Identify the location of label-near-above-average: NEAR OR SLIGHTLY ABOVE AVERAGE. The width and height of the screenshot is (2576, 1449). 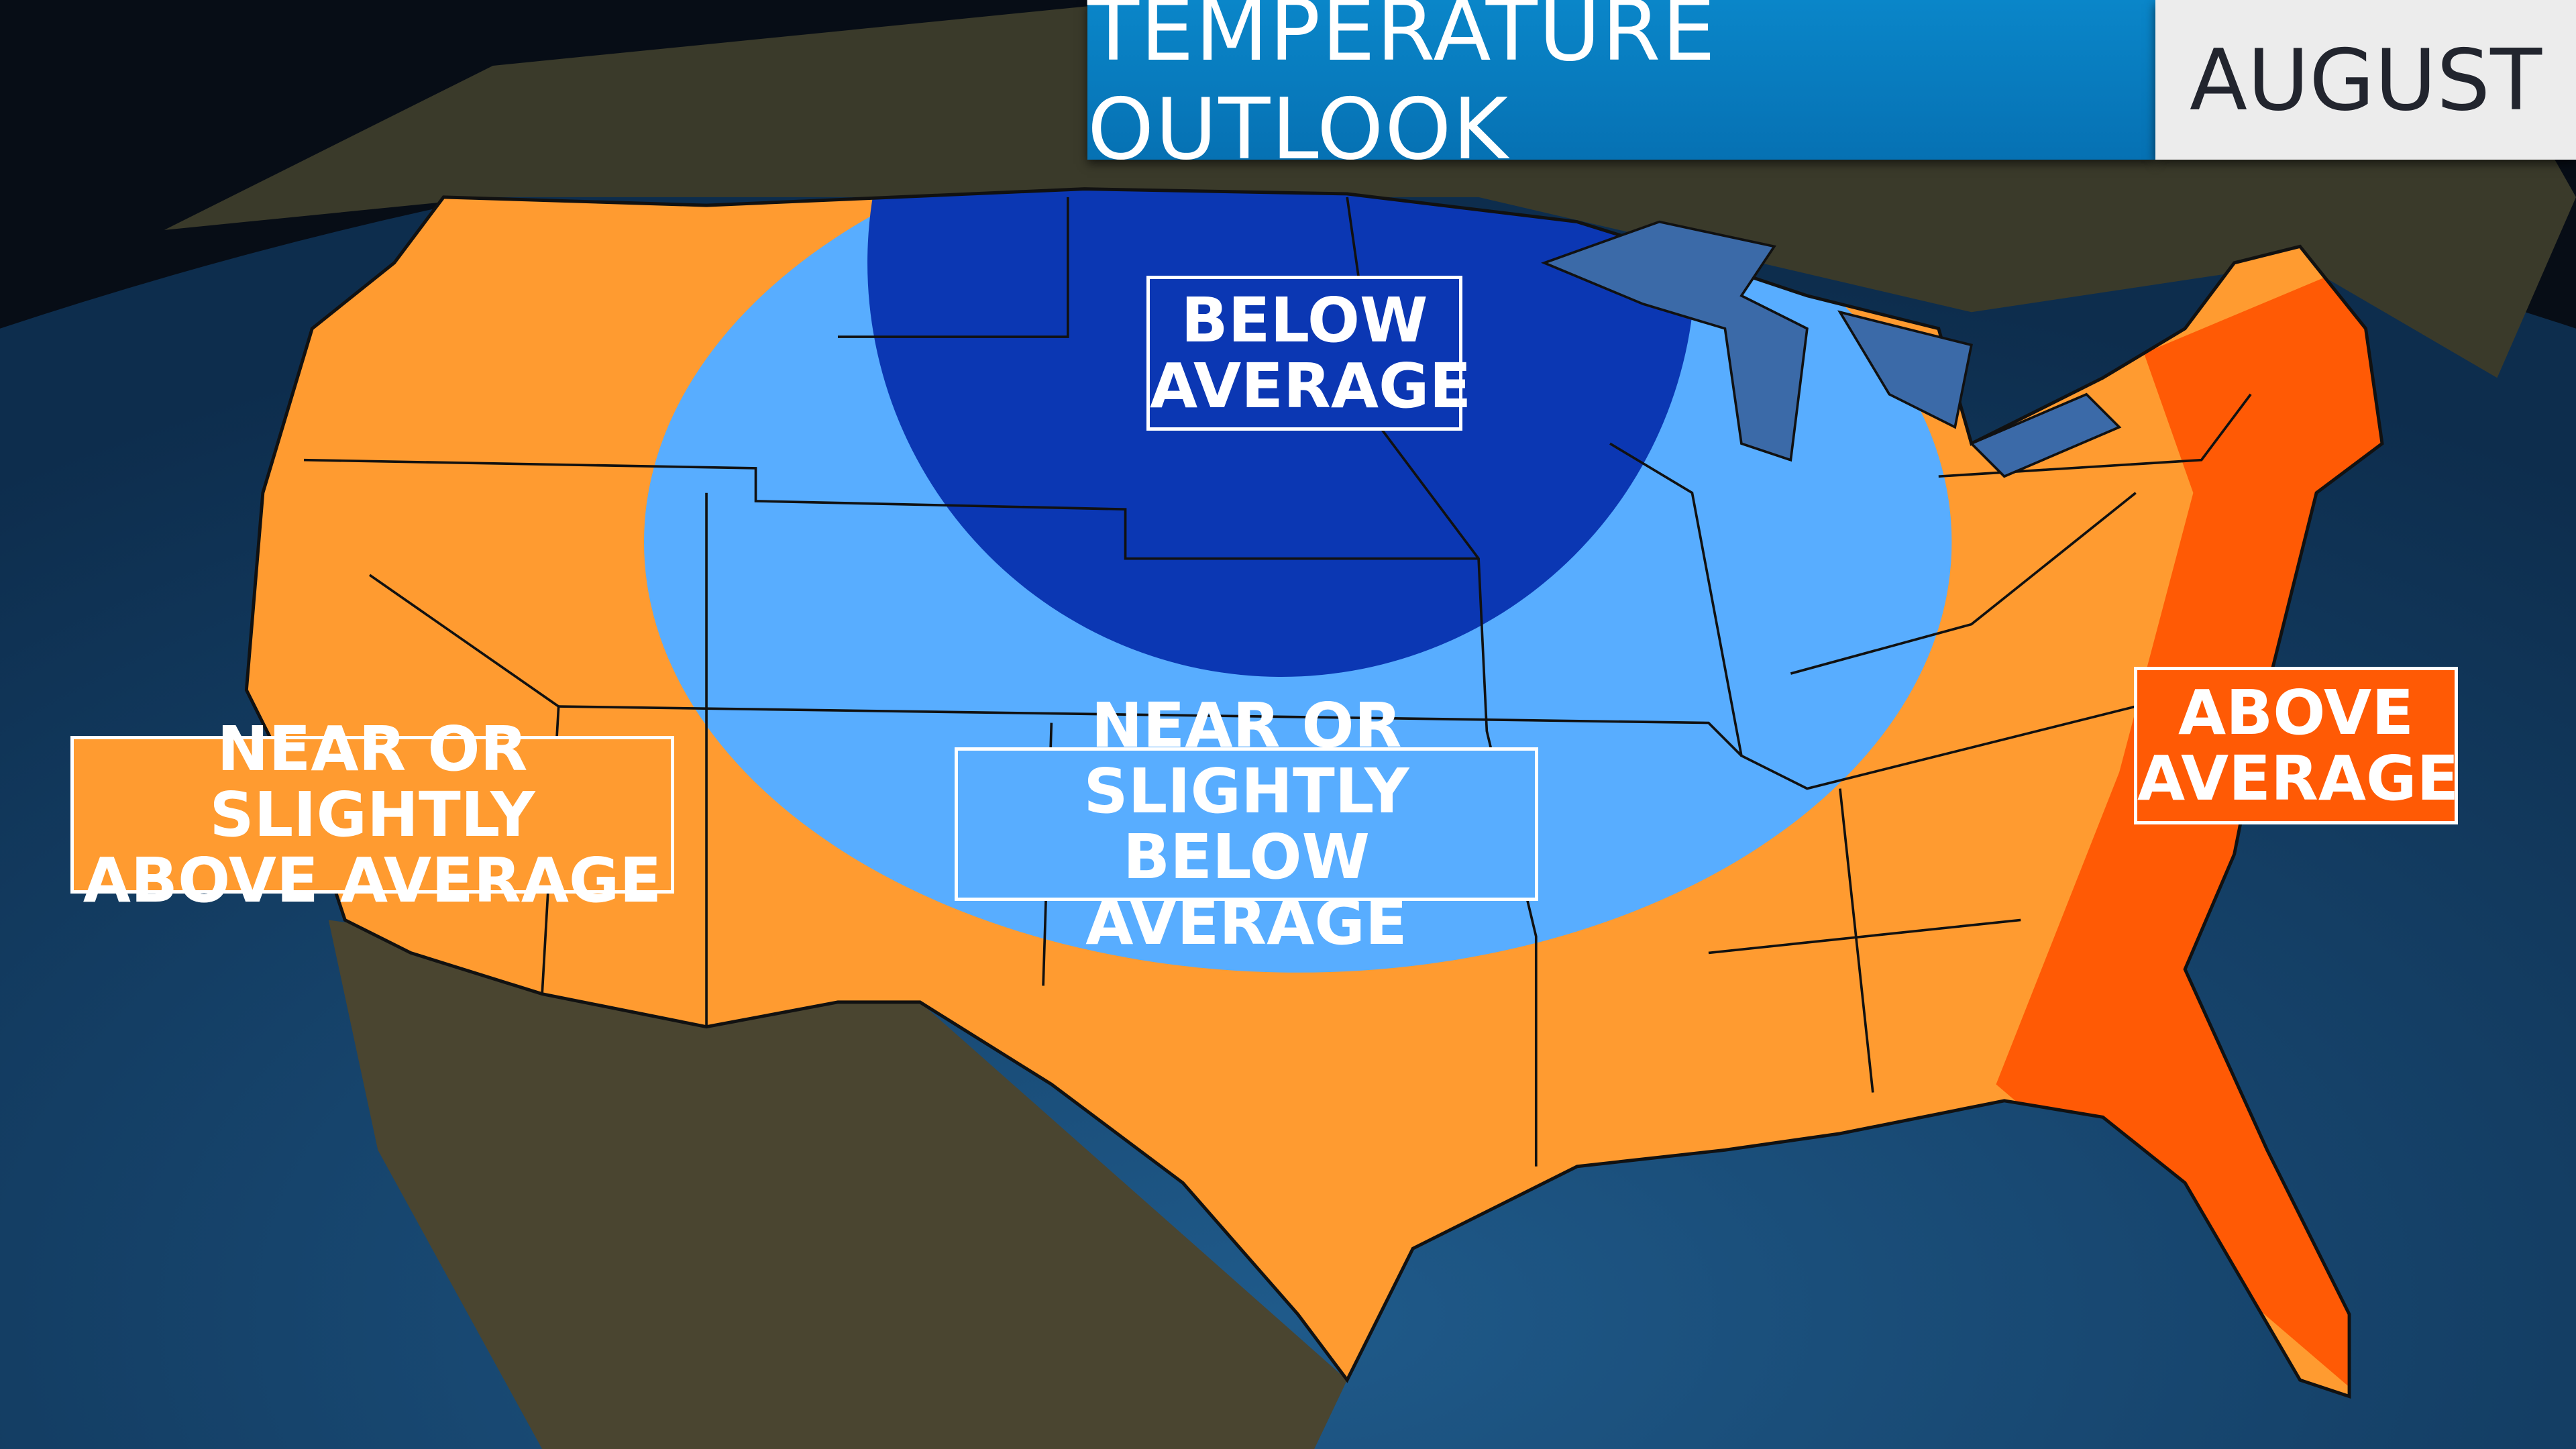
(372, 814).